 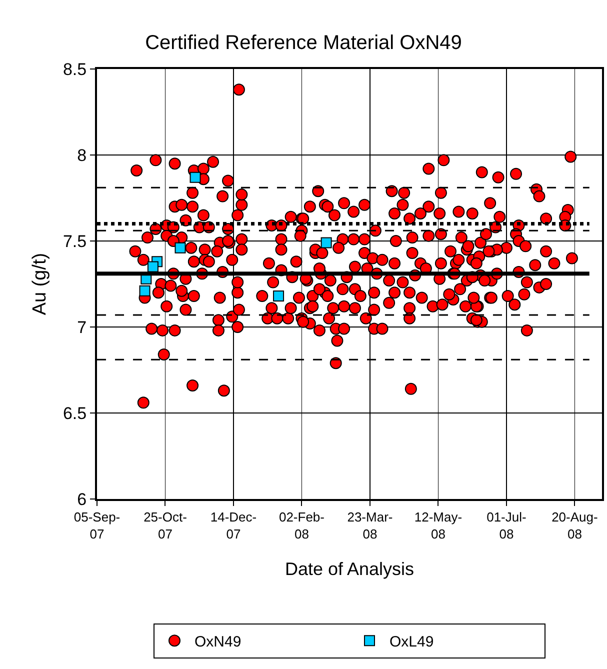 I want to click on legend-label: OxN49, so click(x=218, y=642).